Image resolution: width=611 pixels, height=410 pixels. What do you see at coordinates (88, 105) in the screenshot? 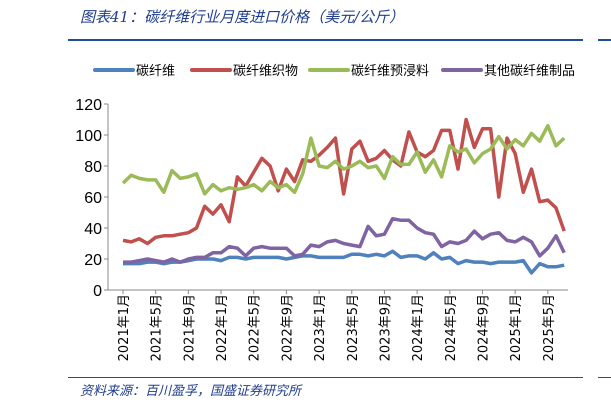
I see `y-tick-label: 120` at bounding box center [88, 105].